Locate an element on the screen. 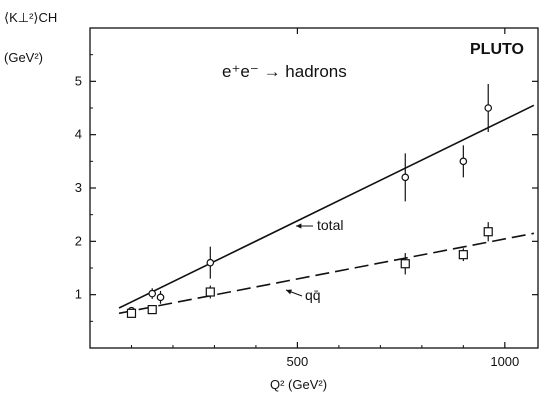 Image resolution: width=560 pixels, height=396 pixels. y-tick-label: 4 is located at coordinates (78, 134).